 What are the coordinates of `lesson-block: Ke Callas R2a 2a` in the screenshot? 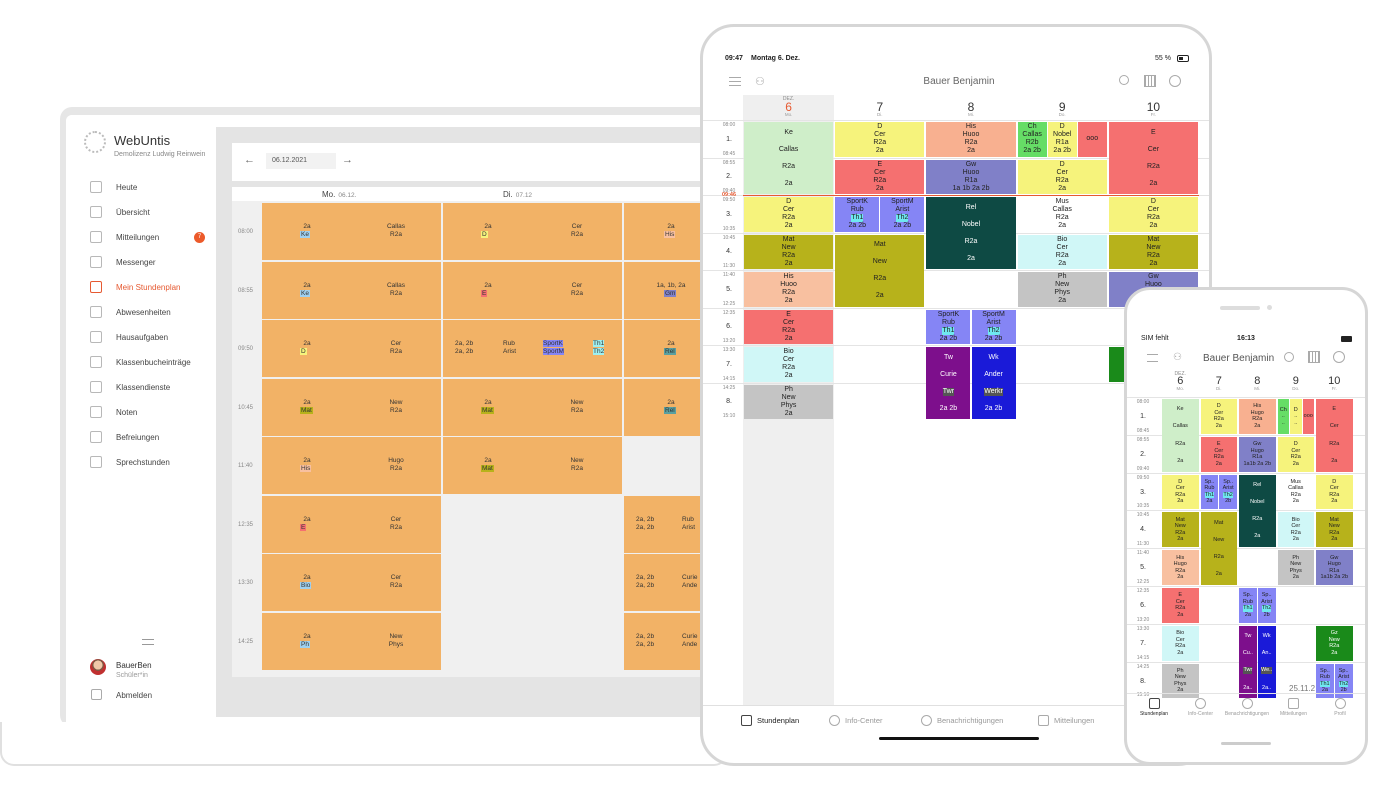 It's located at (1180, 435).